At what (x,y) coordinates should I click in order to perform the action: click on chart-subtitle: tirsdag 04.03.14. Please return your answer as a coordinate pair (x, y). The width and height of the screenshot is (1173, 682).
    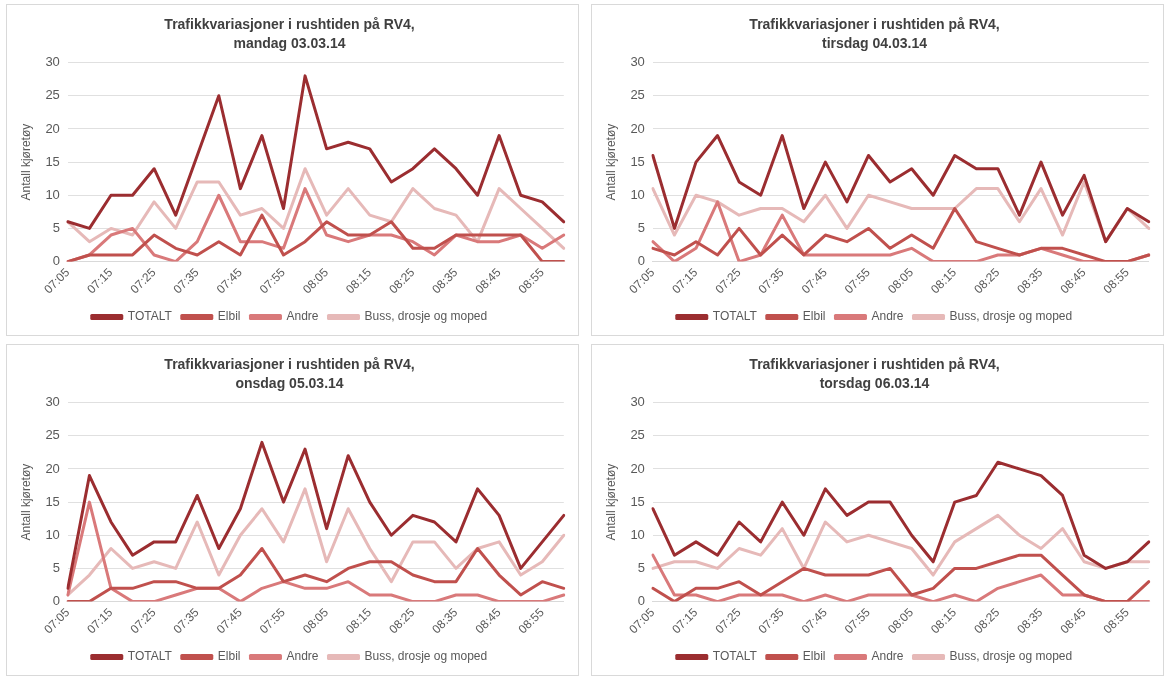
    Looking at the image, I should click on (874, 43).